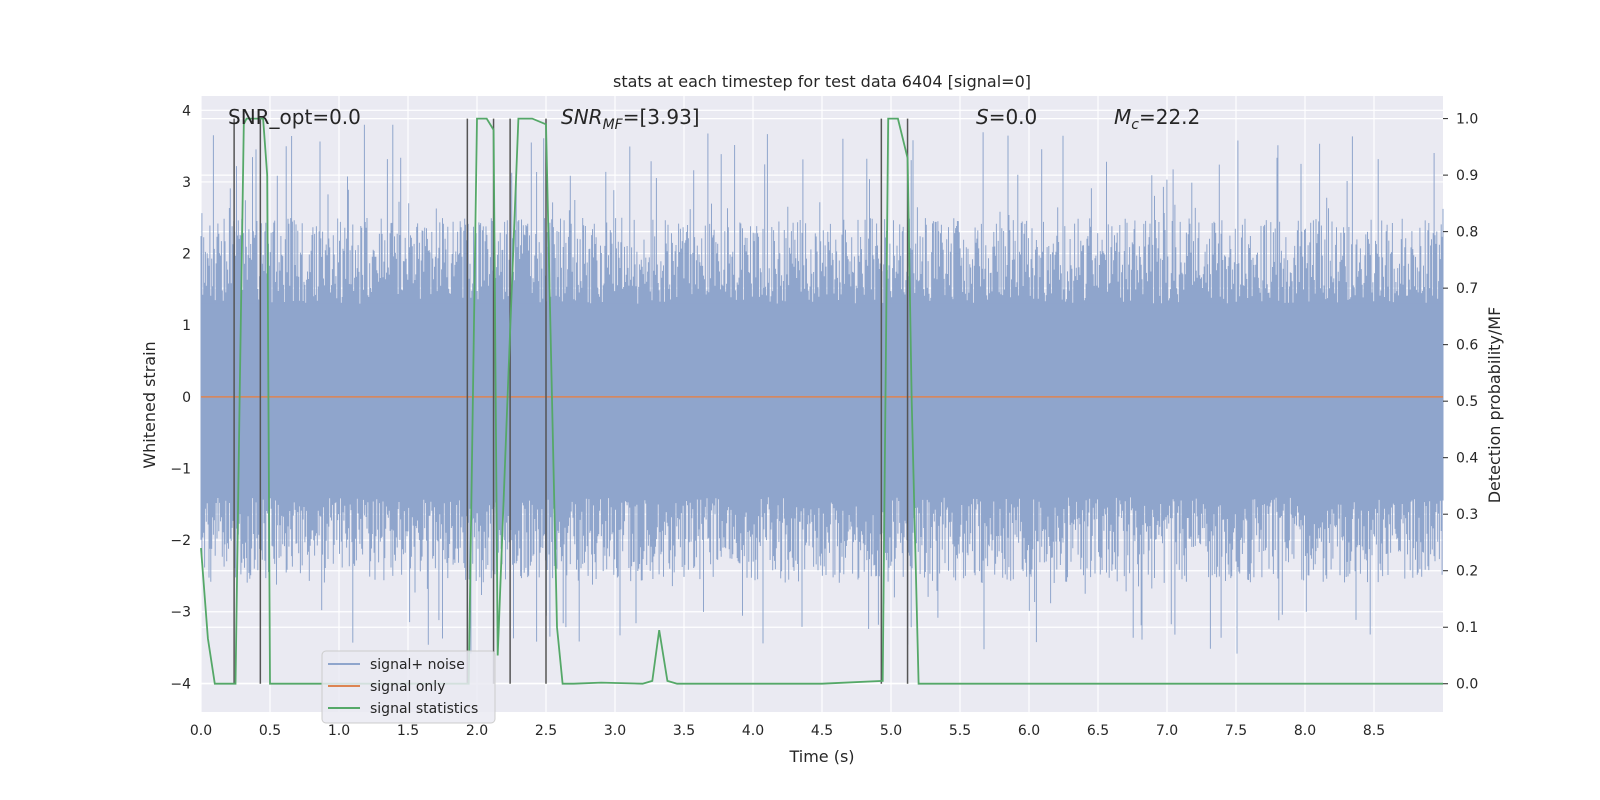 Image resolution: width=1600 pixels, height=800 pixels. What do you see at coordinates (1467, 346) in the screenshot?
I see `y2-tick-label: 0.6` at bounding box center [1467, 346].